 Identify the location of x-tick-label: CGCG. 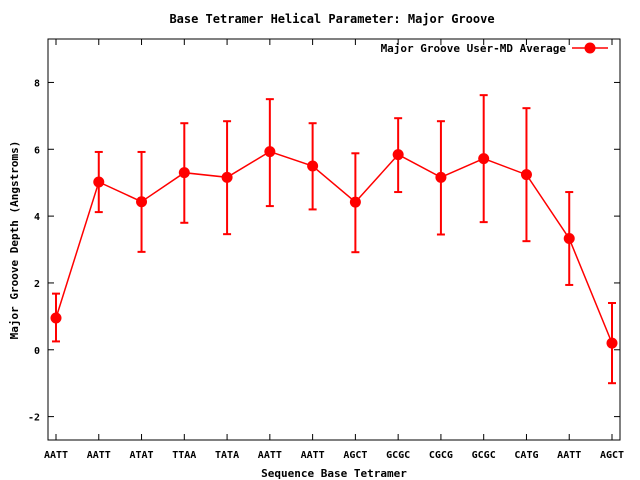
(441, 455).